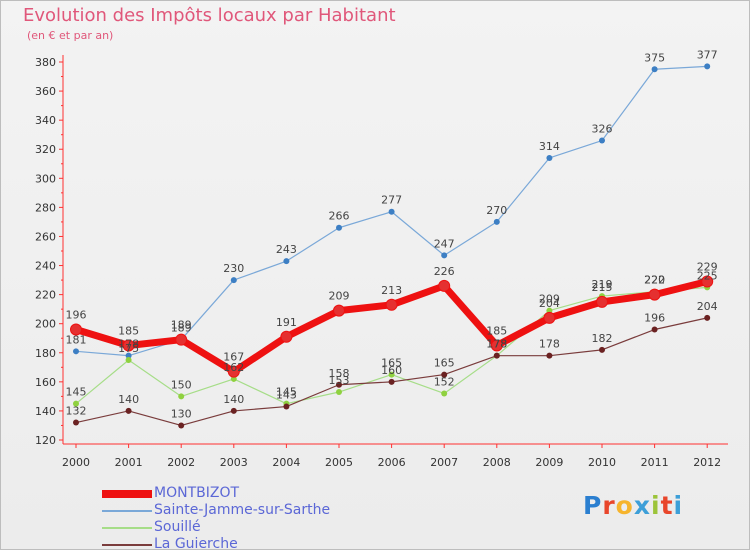 The image size is (750, 553). I want to click on data-label: 185, so click(128, 331).